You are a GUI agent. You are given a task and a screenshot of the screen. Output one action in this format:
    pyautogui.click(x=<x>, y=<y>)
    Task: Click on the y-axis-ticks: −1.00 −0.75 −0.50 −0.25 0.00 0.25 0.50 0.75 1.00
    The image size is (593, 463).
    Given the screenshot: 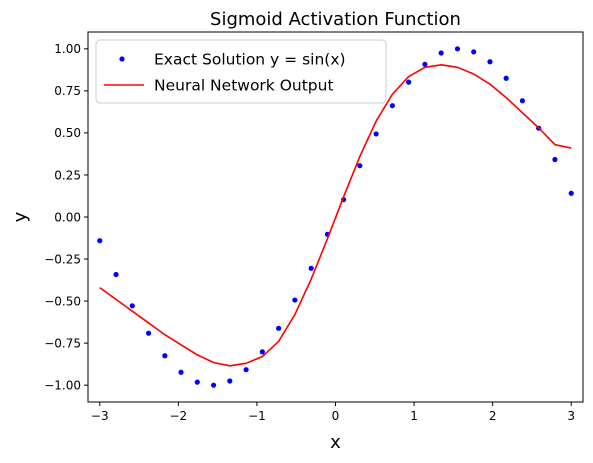 What is the action you would take?
    pyautogui.click(x=66, y=217)
    